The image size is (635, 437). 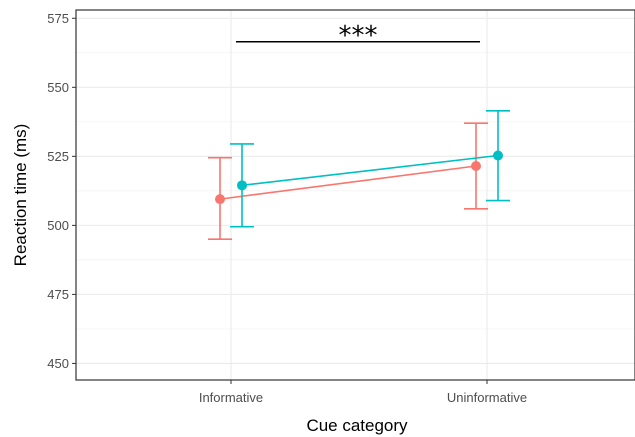 What do you see at coordinates (58, 156) in the screenshot?
I see `y-tick-label: 525` at bounding box center [58, 156].